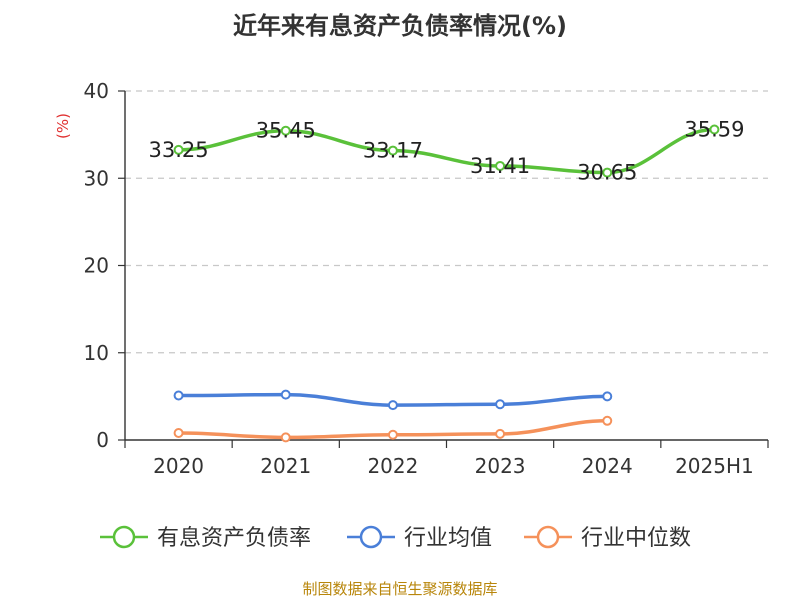  Describe the element at coordinates (178, 395) in the screenshot. I see `series-1-point-2020` at that location.